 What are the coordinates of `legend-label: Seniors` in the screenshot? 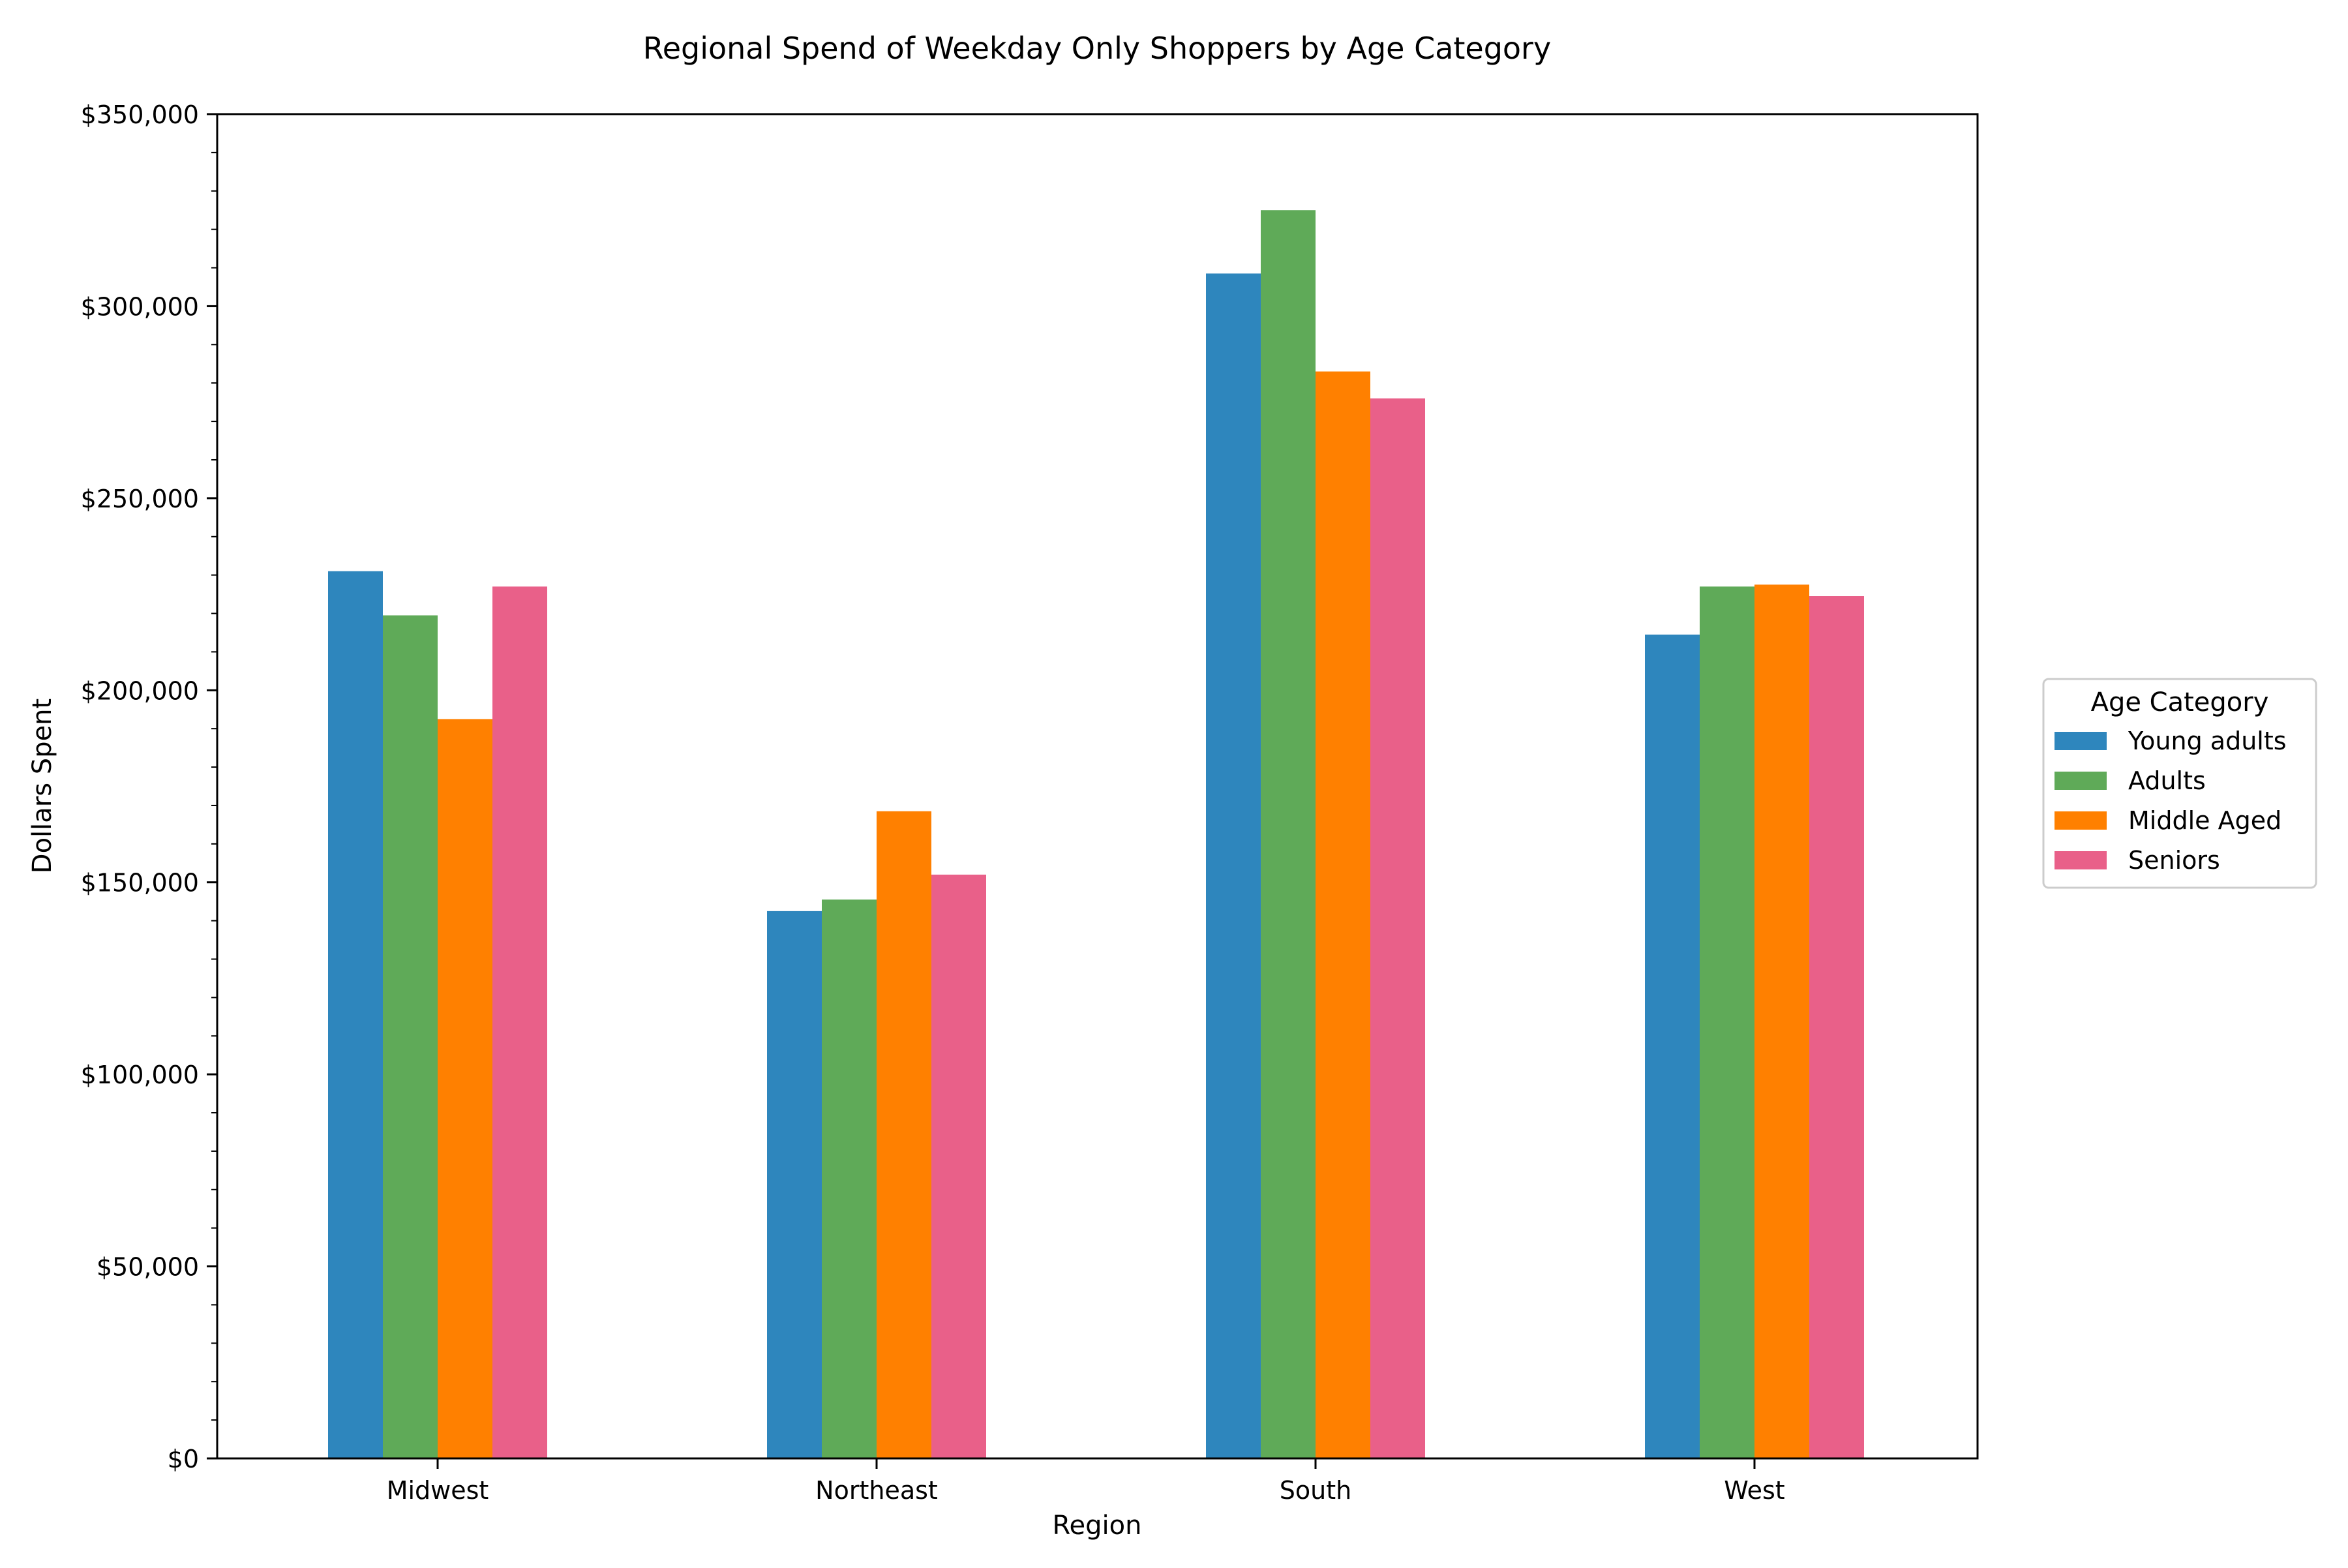 It's located at (2174, 860).